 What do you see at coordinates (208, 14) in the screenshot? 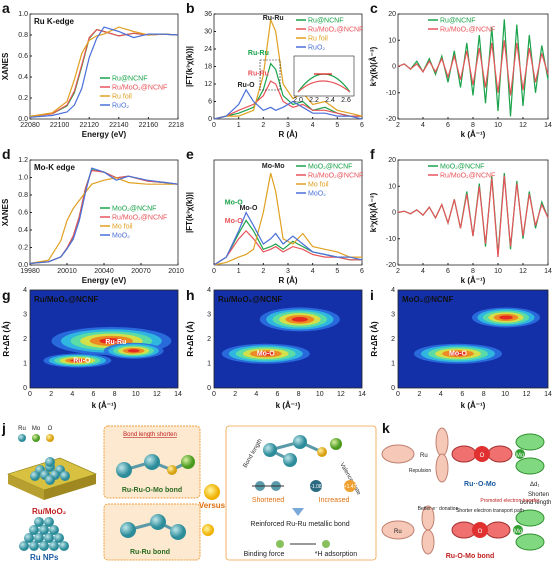
I see `y-tick-label: 36` at bounding box center [208, 14].